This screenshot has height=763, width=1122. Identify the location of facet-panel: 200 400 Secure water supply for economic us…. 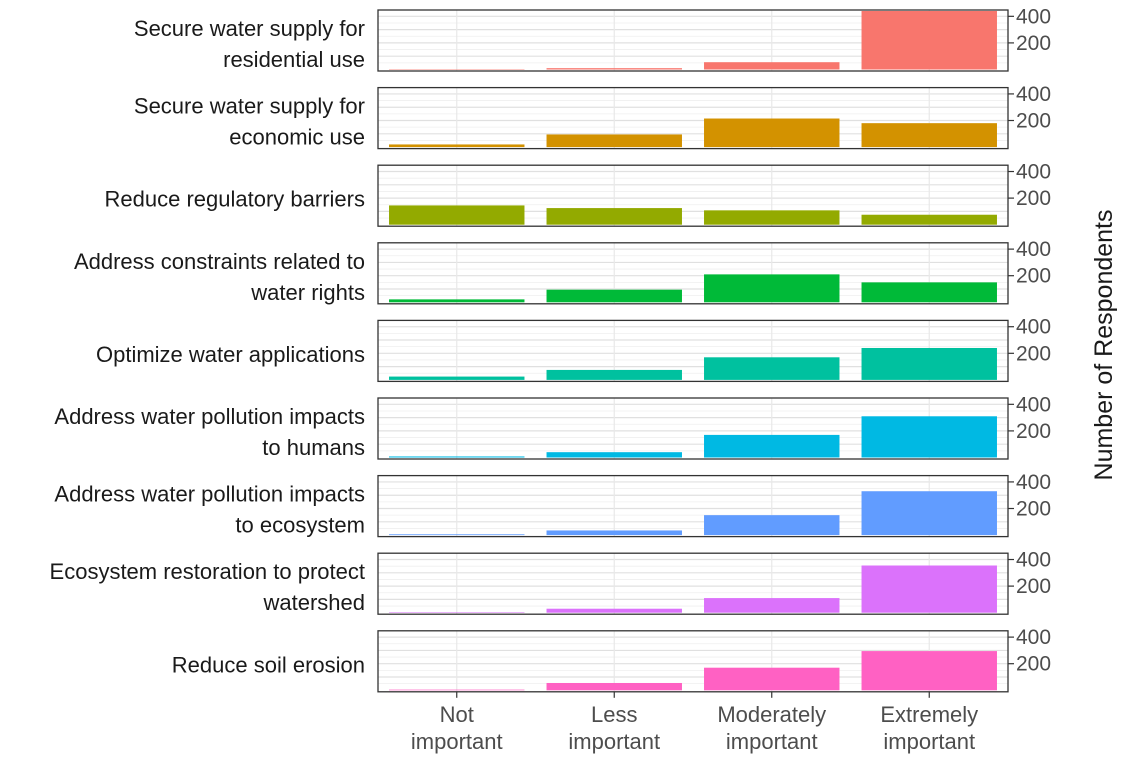
(592, 116).